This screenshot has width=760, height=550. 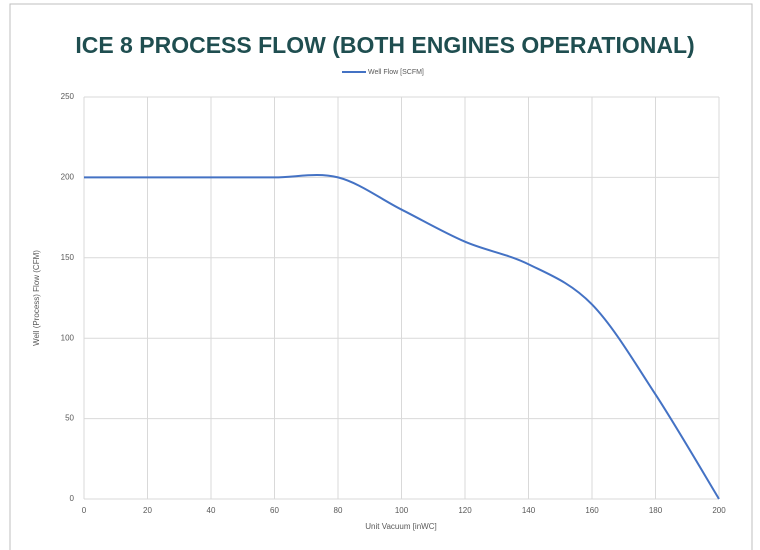 I want to click on x-tick-label: 100, so click(x=402, y=510).